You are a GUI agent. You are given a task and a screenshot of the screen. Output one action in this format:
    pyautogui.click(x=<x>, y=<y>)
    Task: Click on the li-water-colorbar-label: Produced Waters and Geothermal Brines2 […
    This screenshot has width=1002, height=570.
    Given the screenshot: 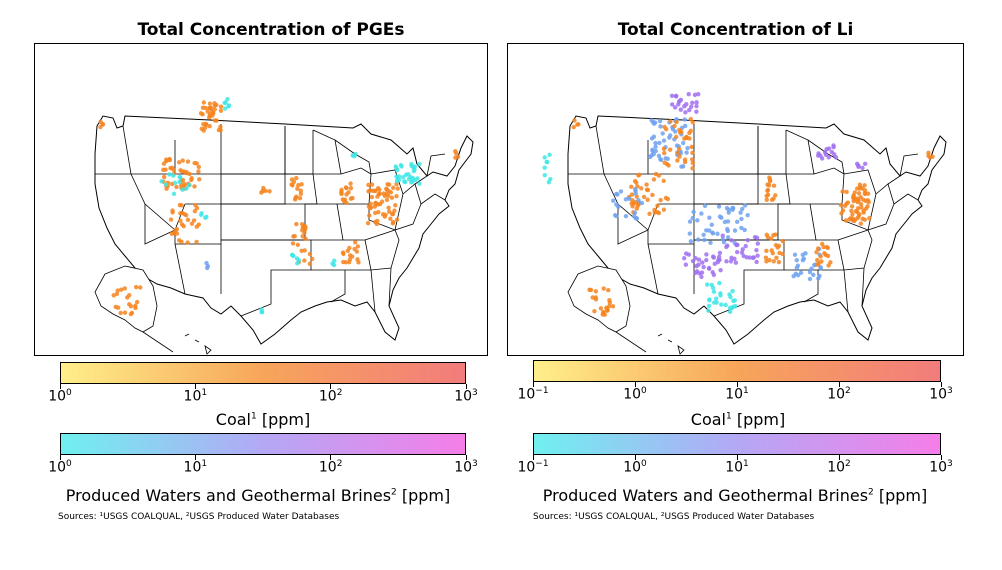 What is the action you would take?
    pyautogui.click(x=735, y=495)
    